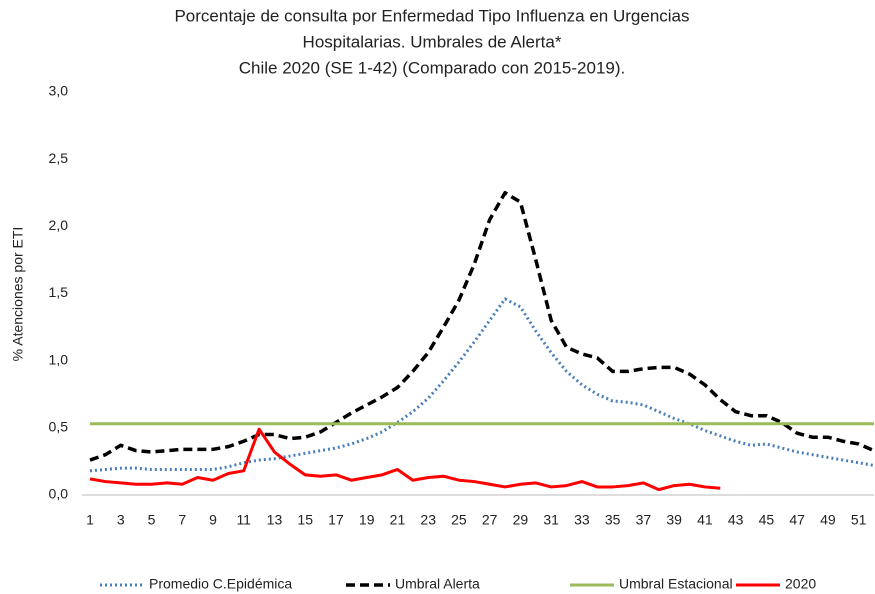 This screenshot has width=875, height=594. I want to click on x-tick-label: 15, so click(305, 520).